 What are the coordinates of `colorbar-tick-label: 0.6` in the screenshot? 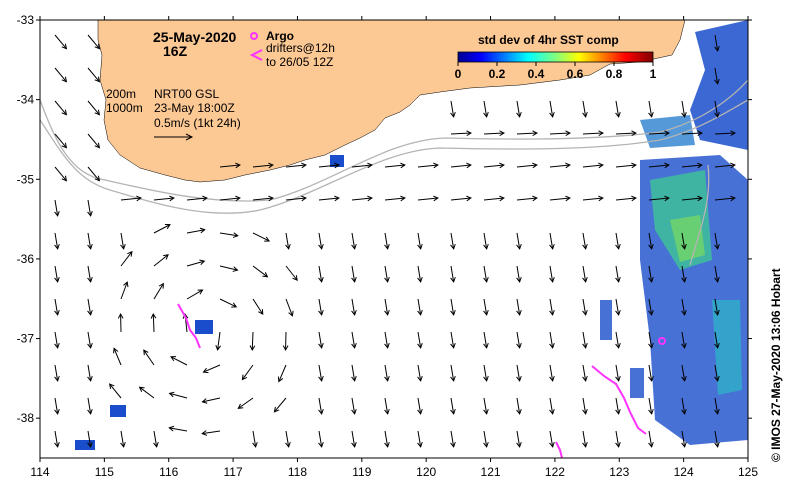 It's located at (575, 74).